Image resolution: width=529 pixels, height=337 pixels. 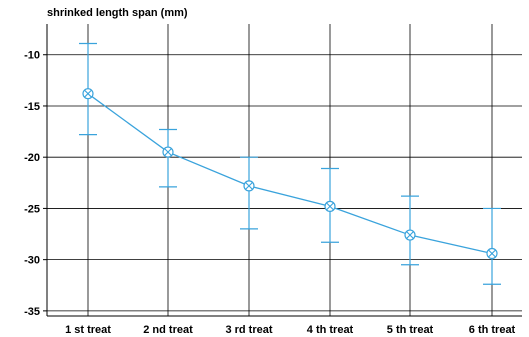 What do you see at coordinates (117, 13) in the screenshot?
I see `chart-title: shrinked length span (mm)` at bounding box center [117, 13].